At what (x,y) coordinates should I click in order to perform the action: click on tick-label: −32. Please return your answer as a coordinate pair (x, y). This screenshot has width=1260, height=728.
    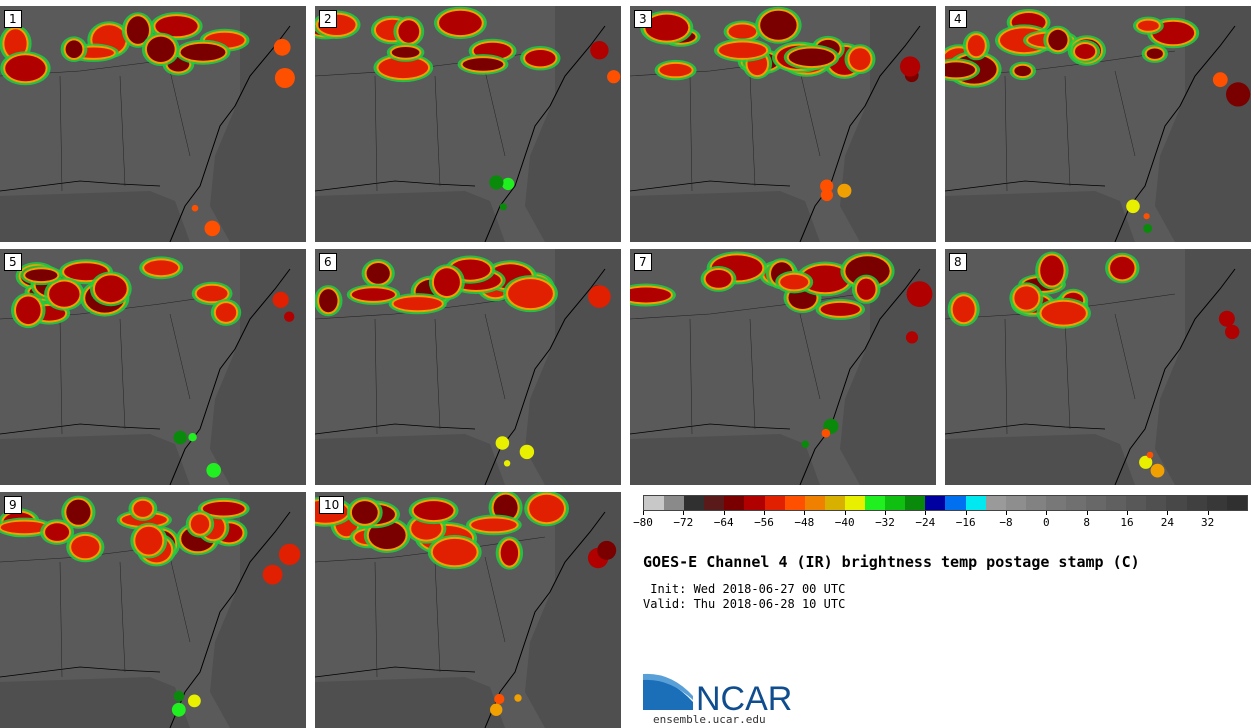
    Looking at the image, I should click on (885, 522).